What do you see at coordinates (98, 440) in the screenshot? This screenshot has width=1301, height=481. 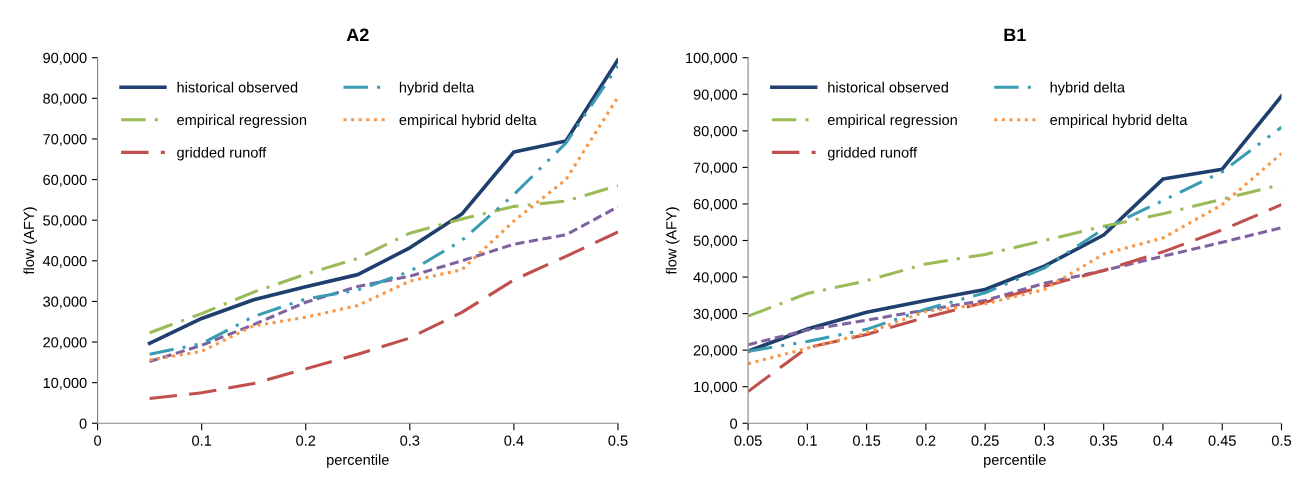 I see `x-tick-label: 0` at bounding box center [98, 440].